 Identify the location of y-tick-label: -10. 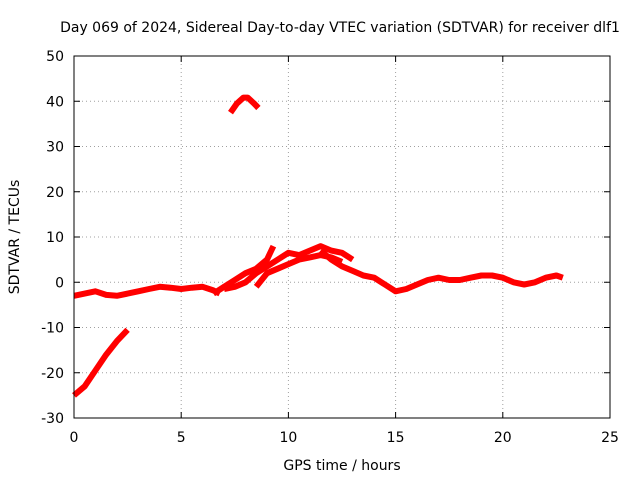
(52, 329).